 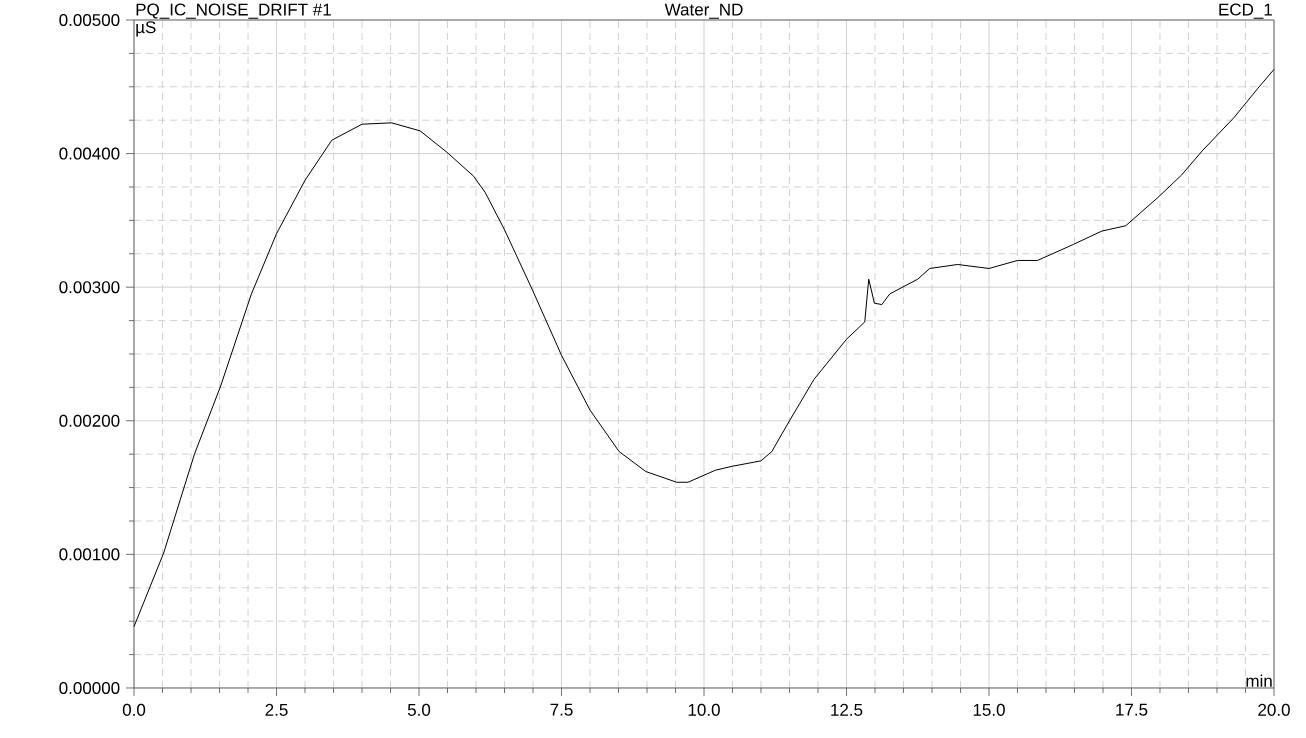 I want to click on x-tick-label: 15.0, so click(x=989, y=709).